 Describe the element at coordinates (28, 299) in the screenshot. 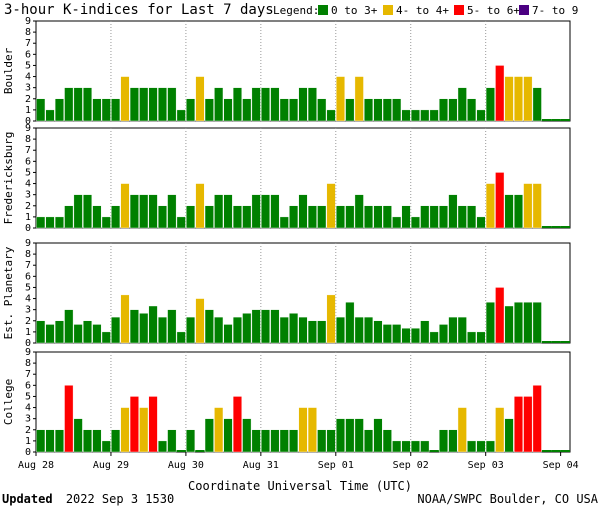

I see `y-tick-label: 4` at that location.